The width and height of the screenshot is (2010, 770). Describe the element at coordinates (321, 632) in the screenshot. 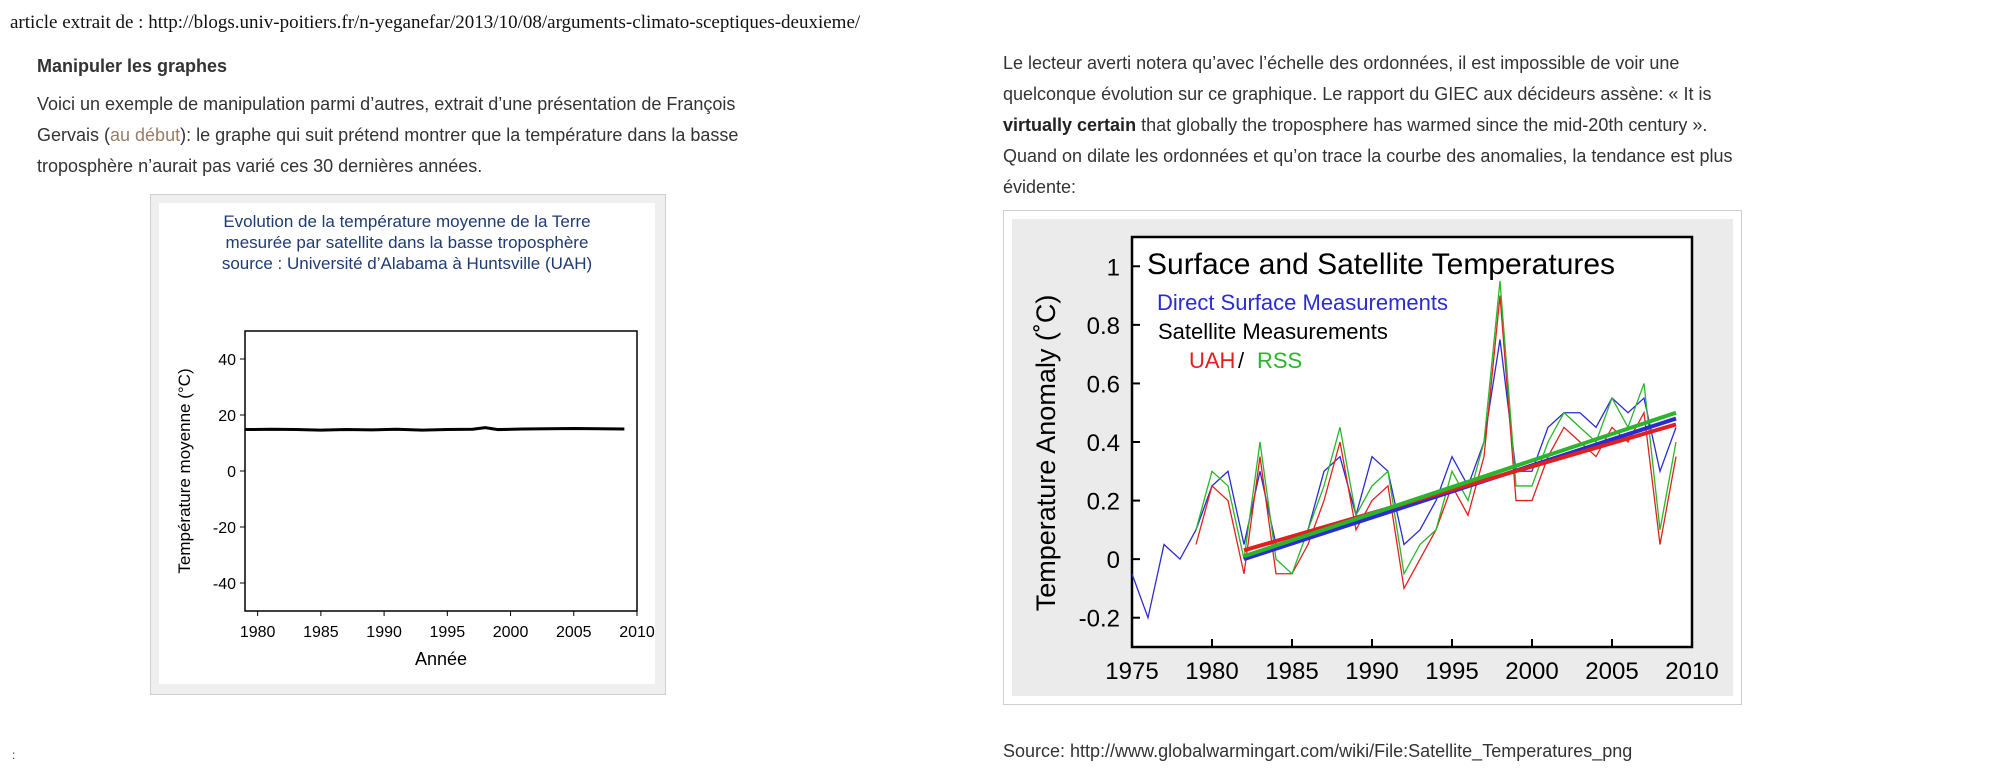

I see `chart1-x-tick-label: 1985` at that location.